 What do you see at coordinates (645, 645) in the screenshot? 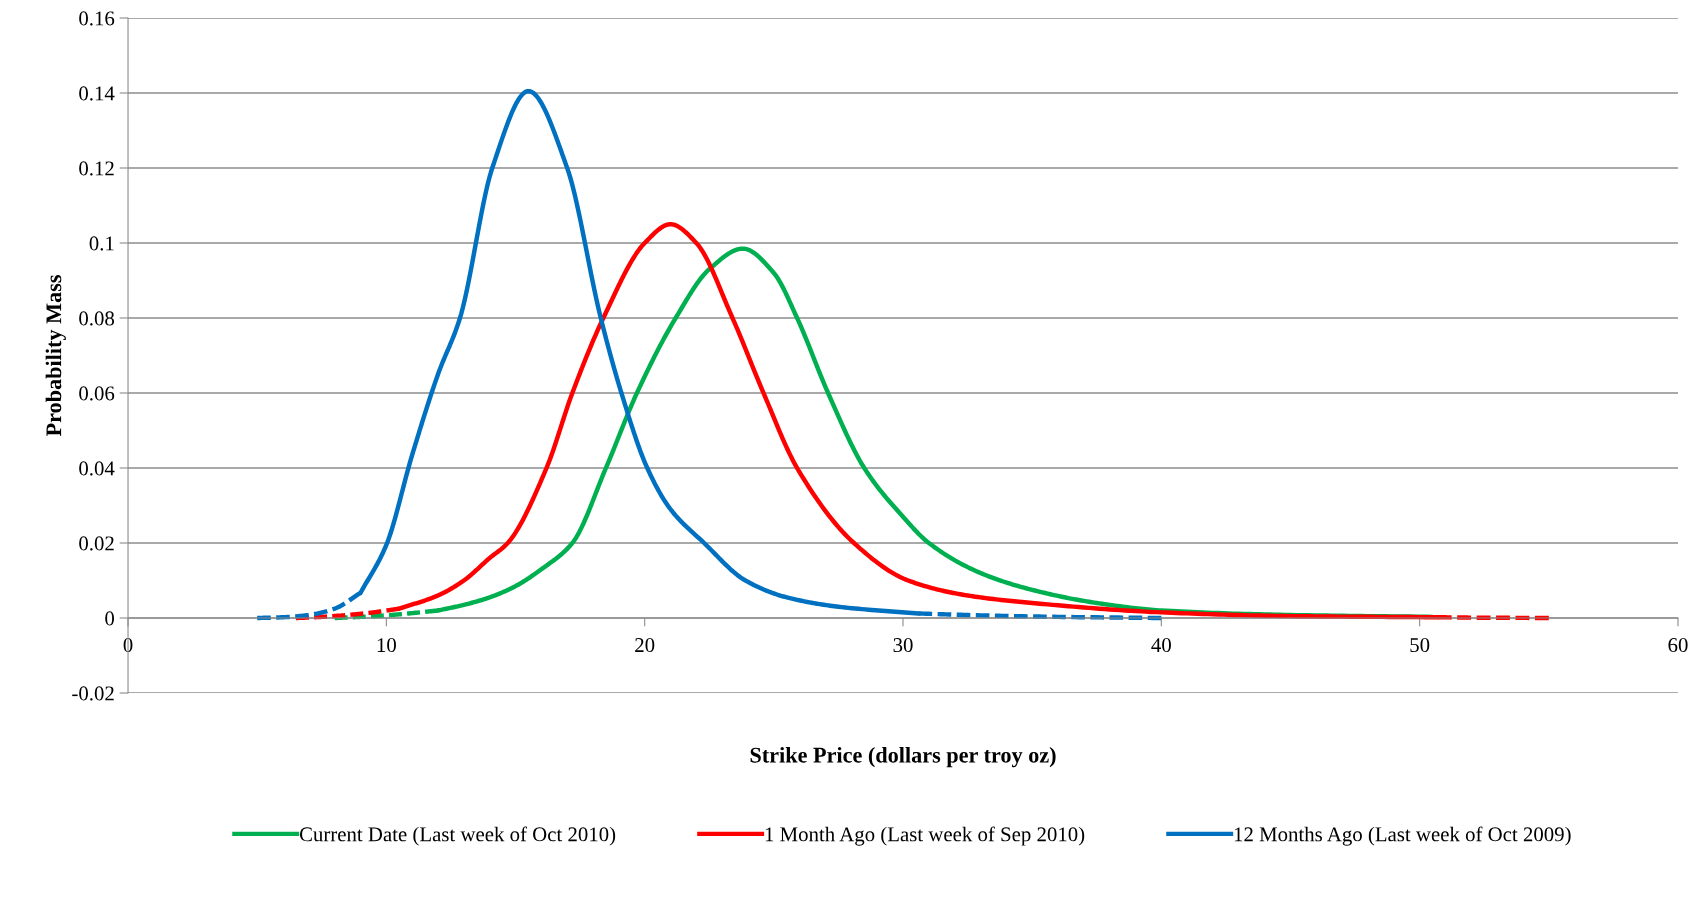
I see `x-tick-label: 20` at bounding box center [645, 645].